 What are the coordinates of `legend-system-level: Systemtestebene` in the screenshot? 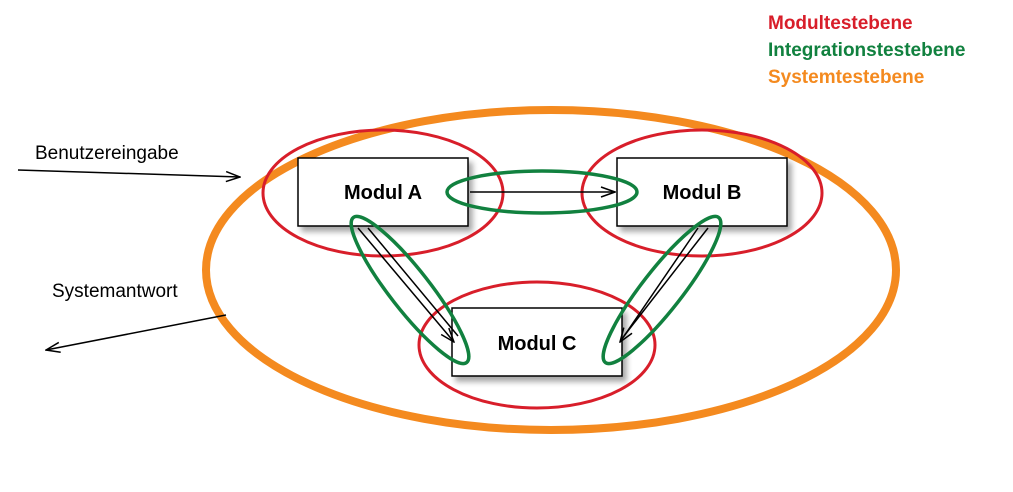 It's located at (846, 77).